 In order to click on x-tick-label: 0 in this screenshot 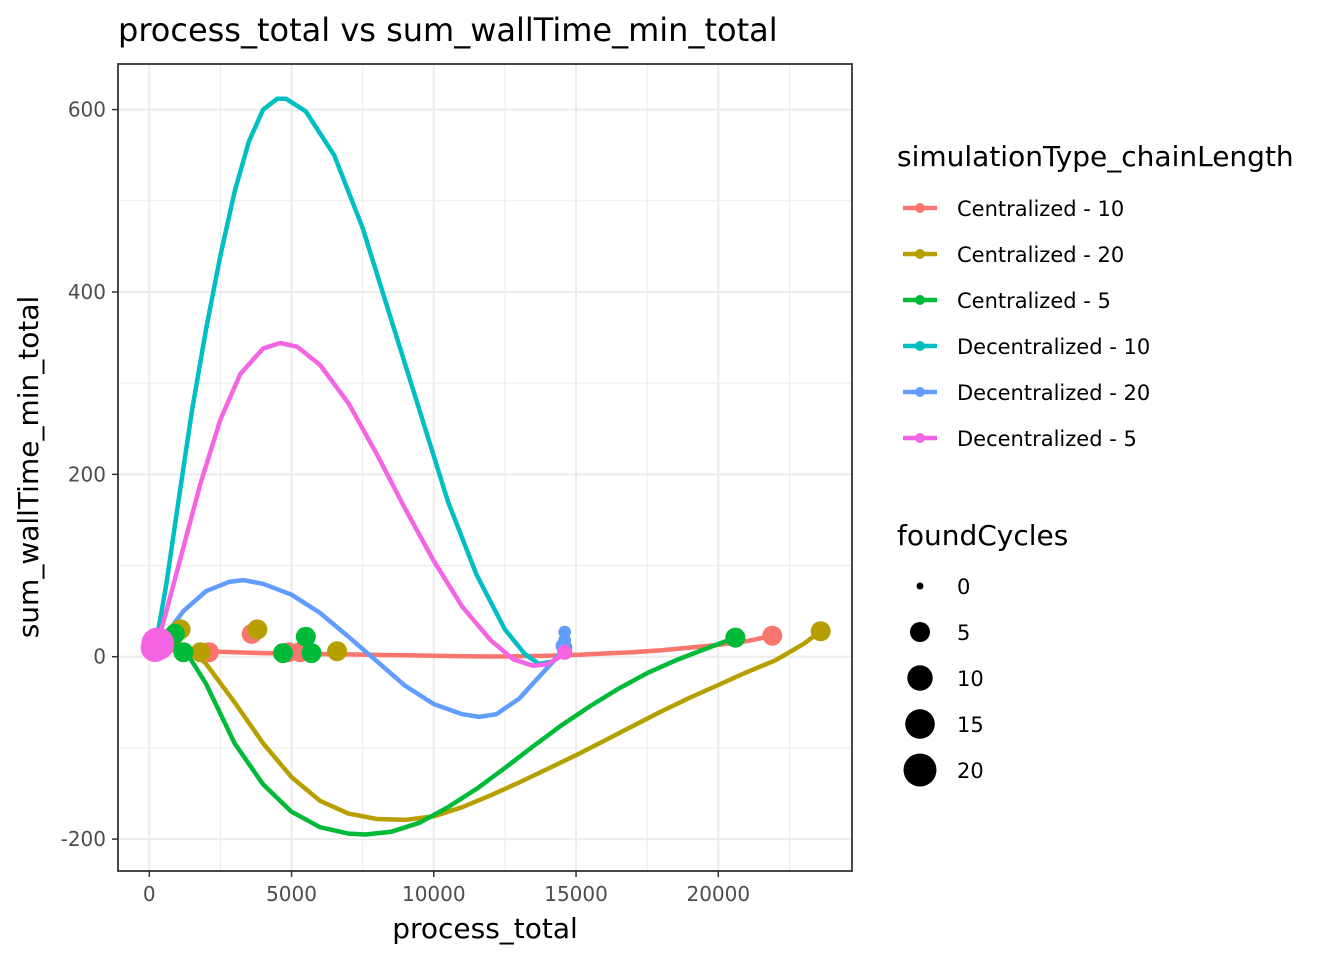, I will do `click(149, 894)`.